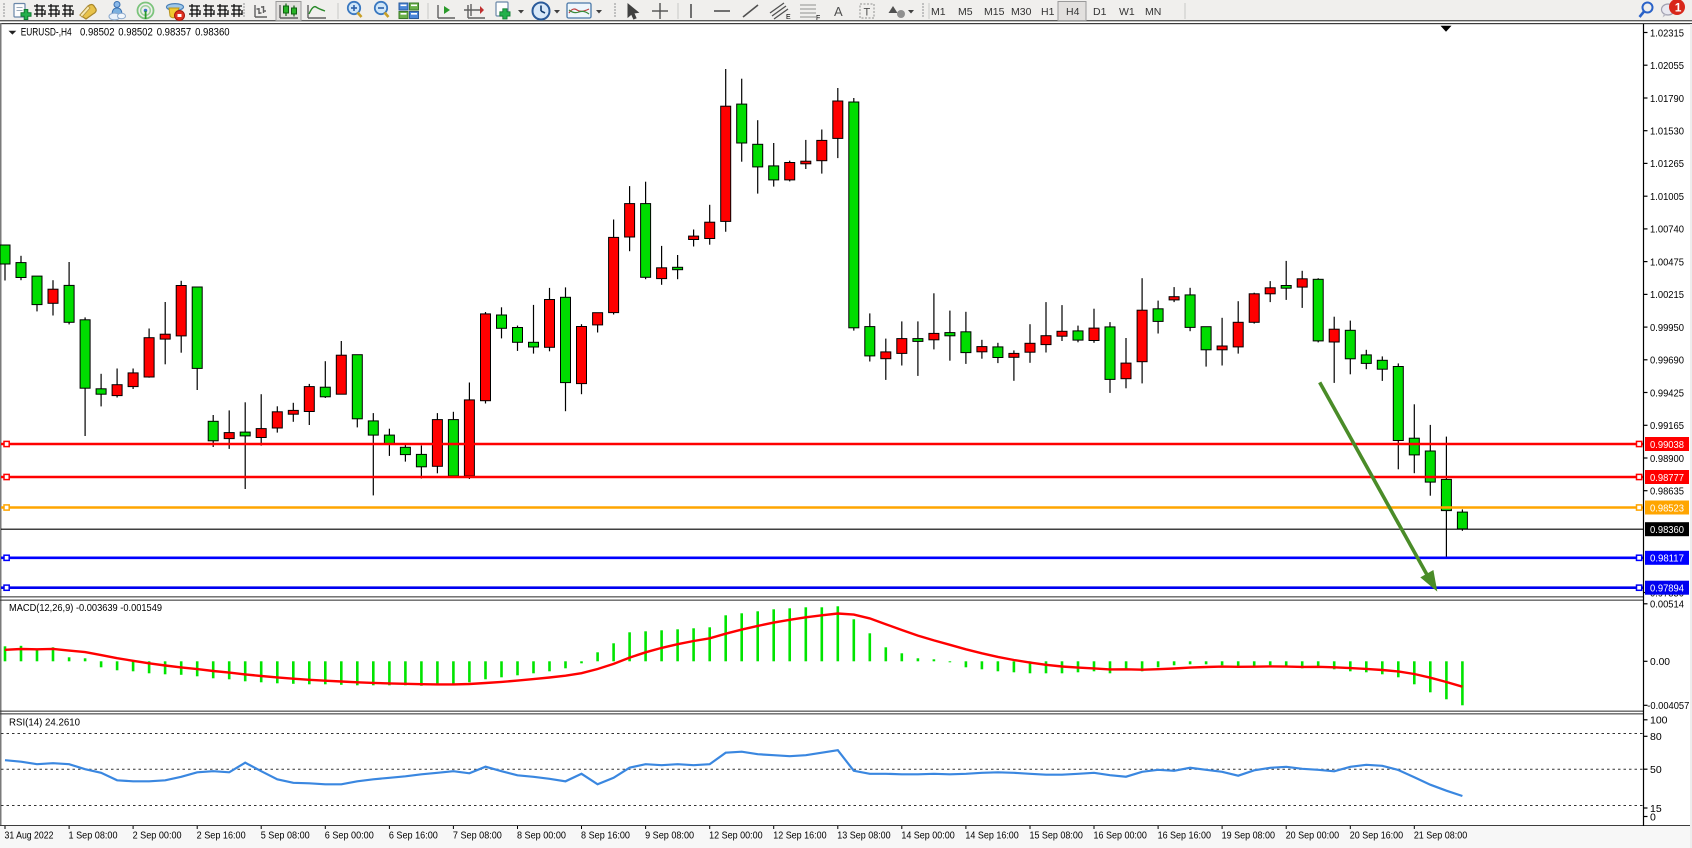  What do you see at coordinates (1100, 12) in the screenshot?
I see `svg-text: D1` at bounding box center [1100, 12].